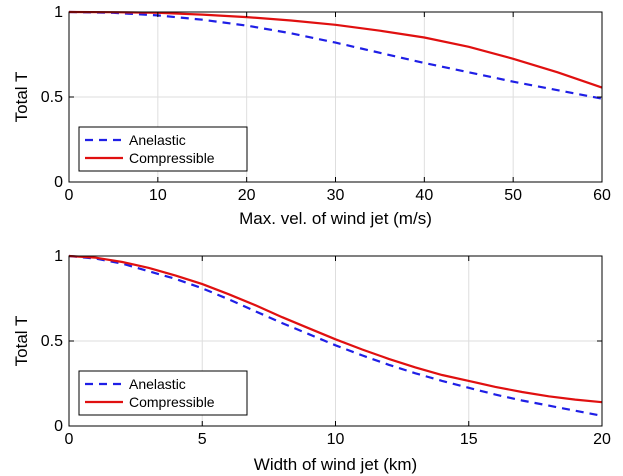  What do you see at coordinates (336, 195) in the screenshot?
I see `x-tick-label: 30` at bounding box center [336, 195].